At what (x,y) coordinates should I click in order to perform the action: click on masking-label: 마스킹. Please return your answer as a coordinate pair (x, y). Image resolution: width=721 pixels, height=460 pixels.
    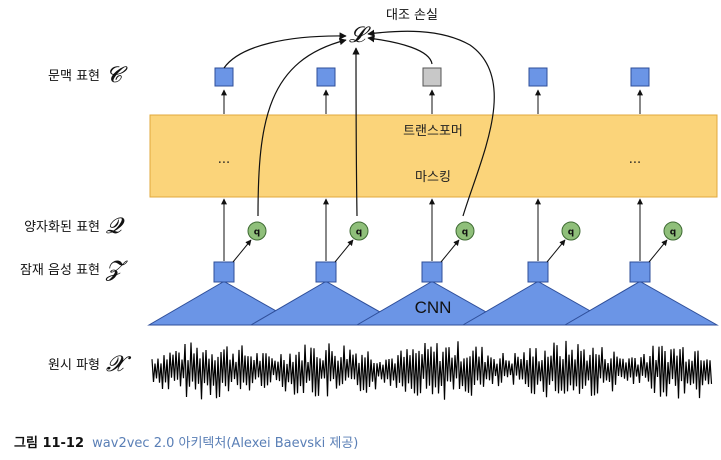
    Looking at the image, I should click on (433, 177).